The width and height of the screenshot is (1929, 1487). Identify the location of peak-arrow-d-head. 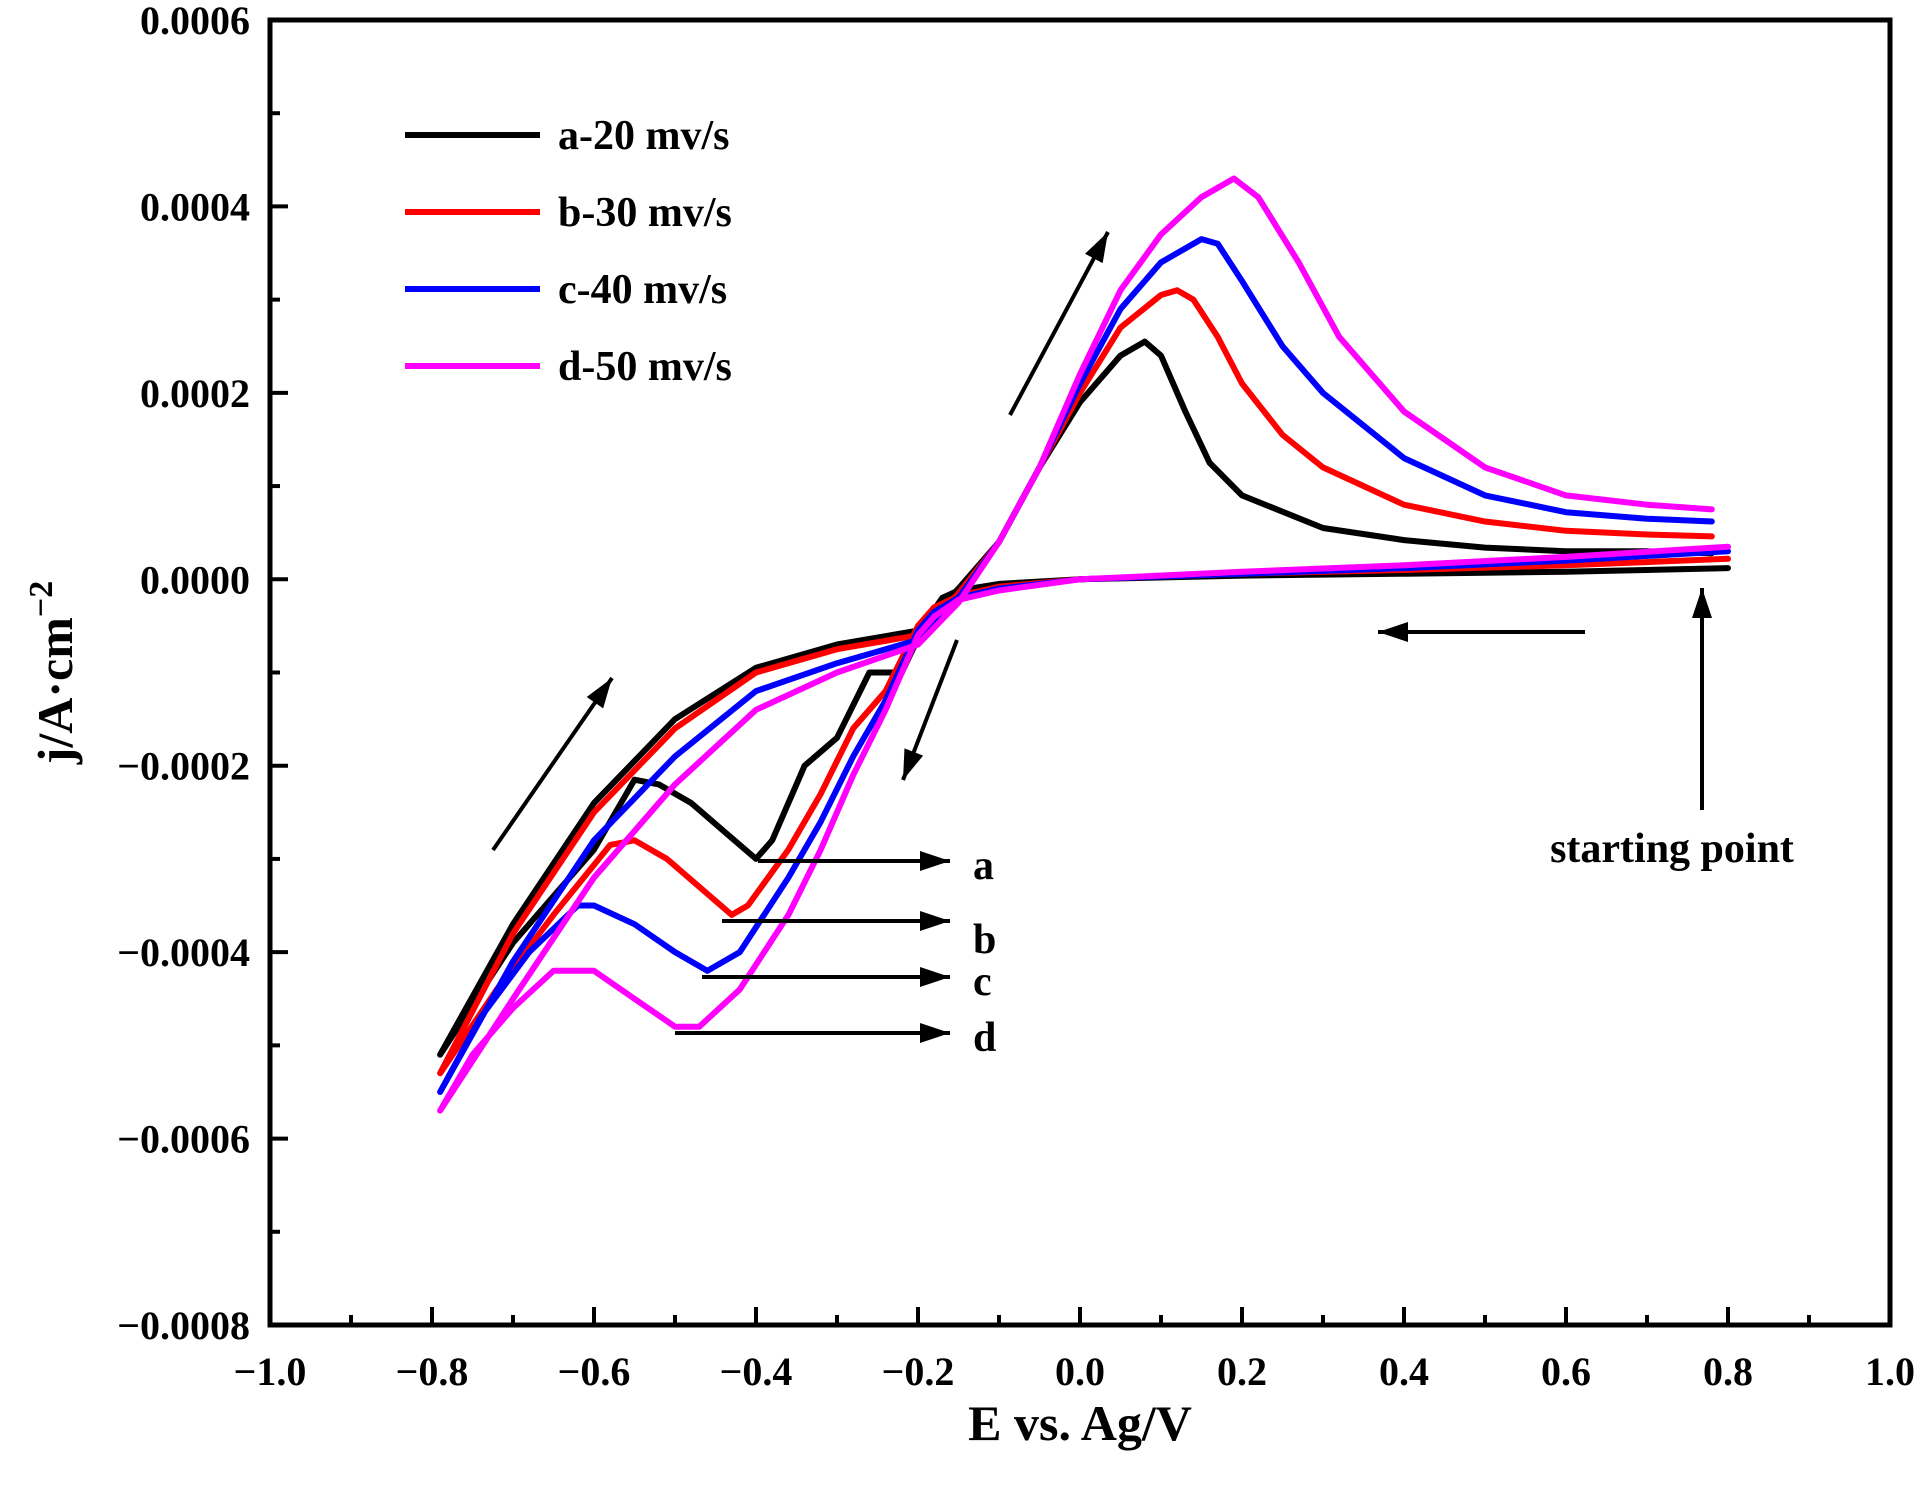
(935, 1033).